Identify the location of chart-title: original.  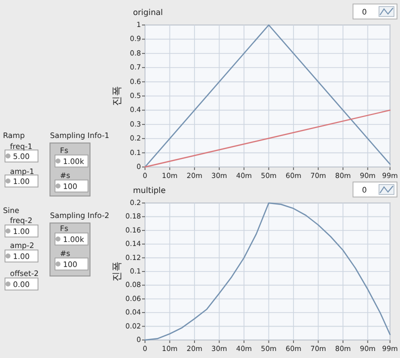
(148, 12).